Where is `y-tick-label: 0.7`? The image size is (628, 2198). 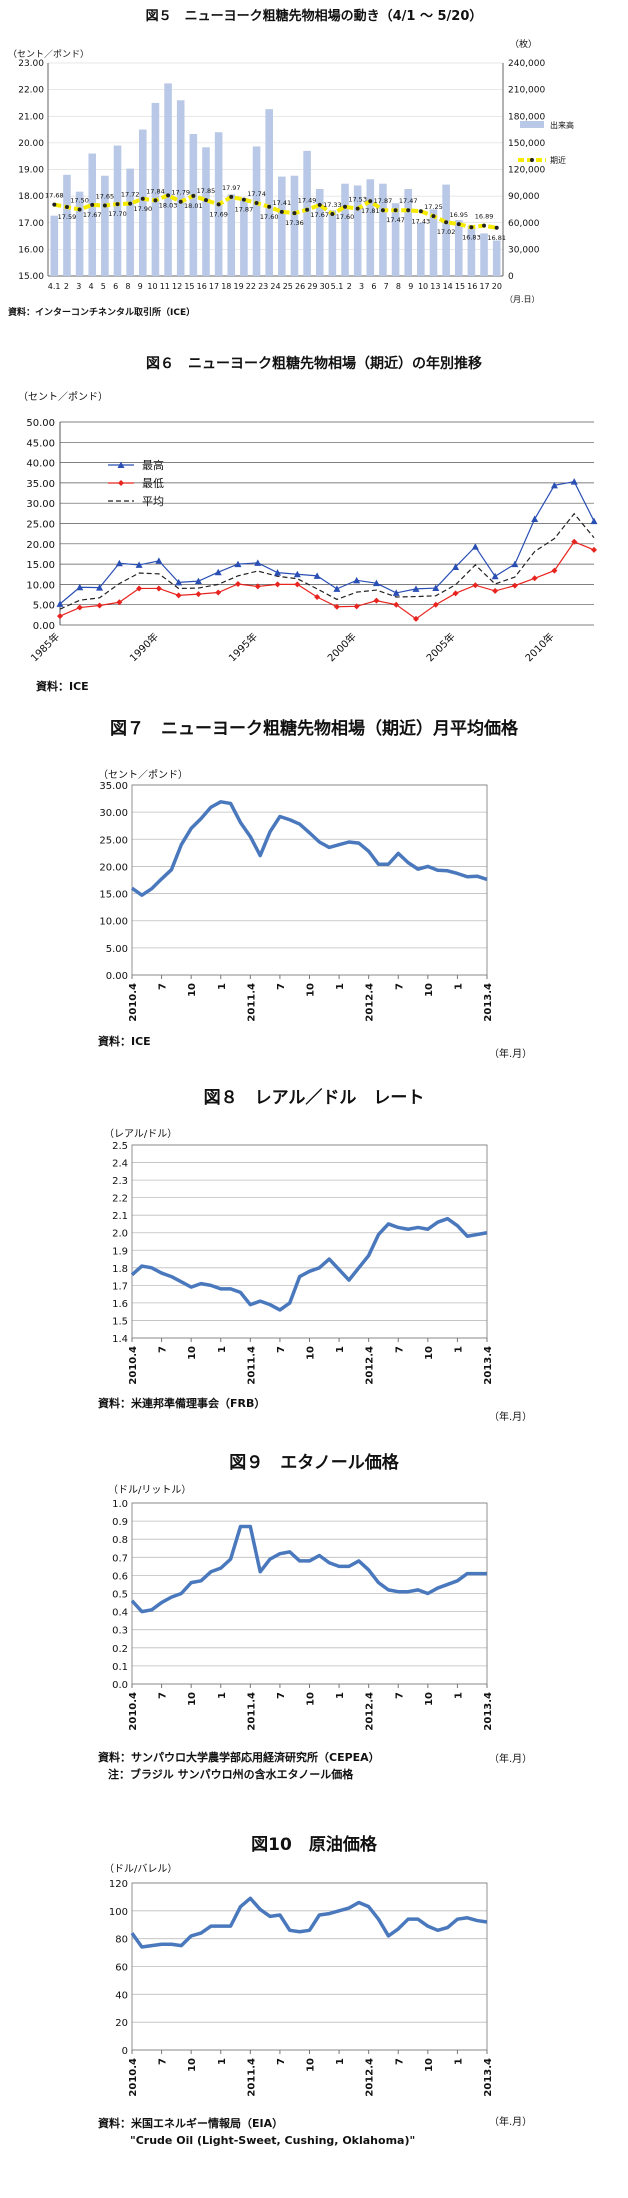
y-tick-label: 0.7 is located at coordinates (120, 1558).